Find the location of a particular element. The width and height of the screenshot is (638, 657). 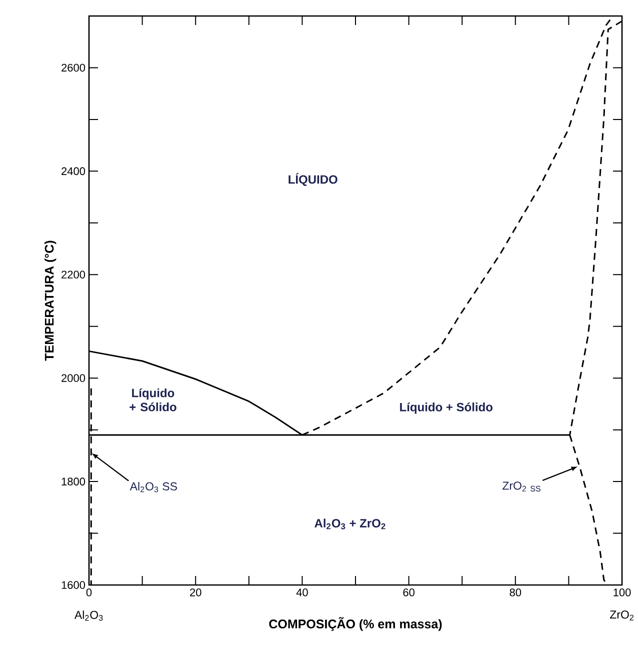

x-tick-label: 100 is located at coordinates (622, 592).